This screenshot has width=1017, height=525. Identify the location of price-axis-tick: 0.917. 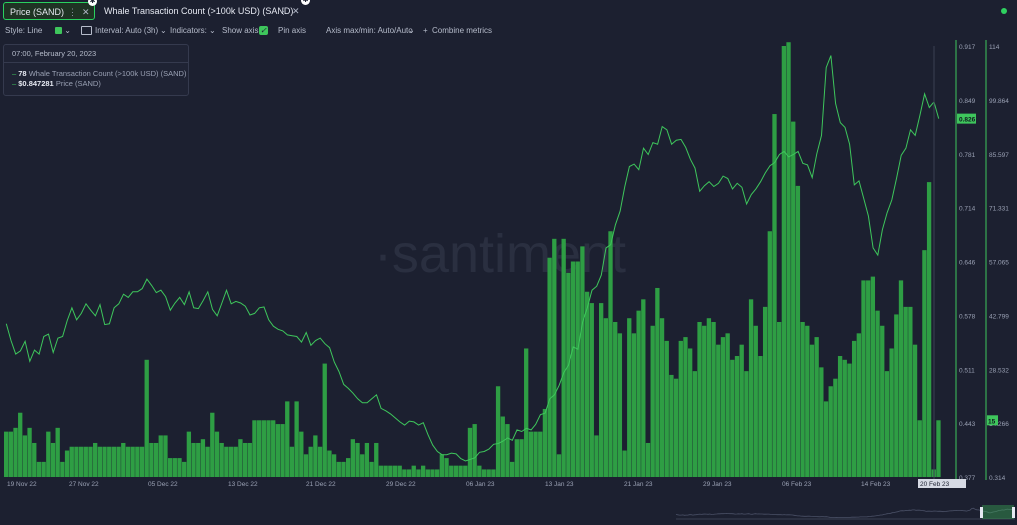
(967, 47).